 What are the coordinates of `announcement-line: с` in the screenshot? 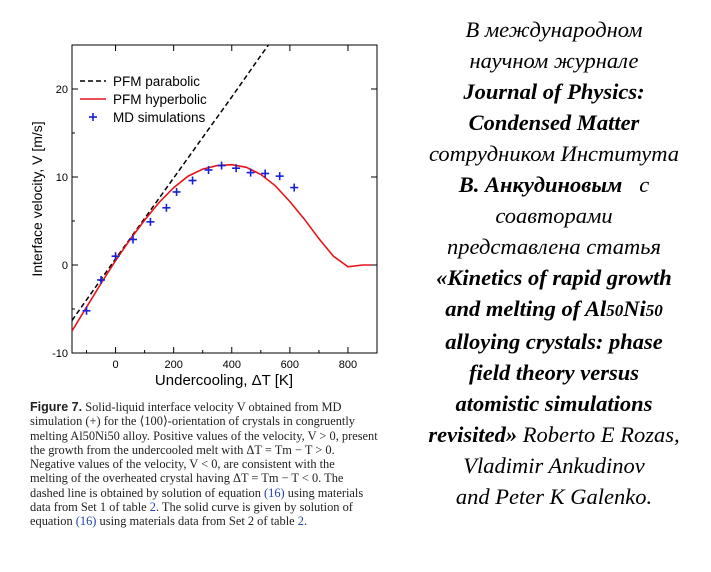 It's located at (644, 184).